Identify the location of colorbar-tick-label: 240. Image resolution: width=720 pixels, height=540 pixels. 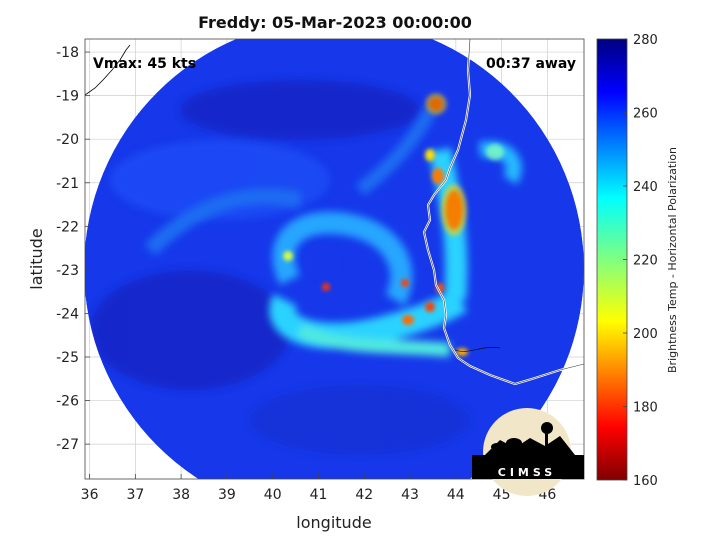
(645, 187).